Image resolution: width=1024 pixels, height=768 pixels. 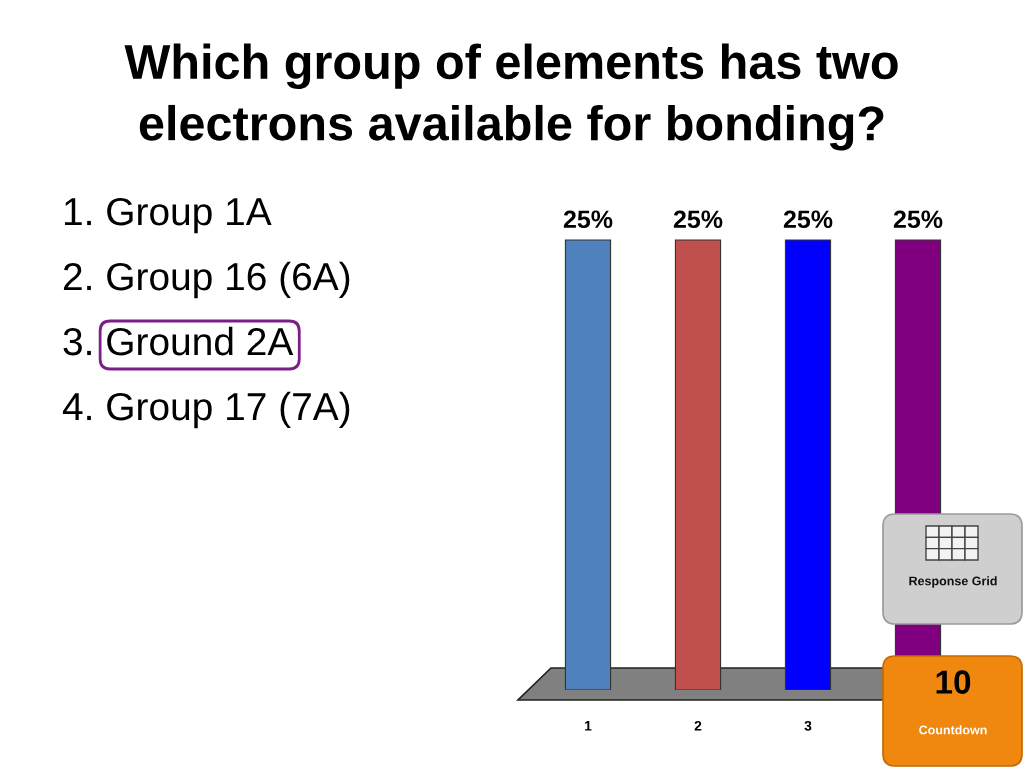 I want to click on x-tick-label: 3, so click(x=808, y=725).